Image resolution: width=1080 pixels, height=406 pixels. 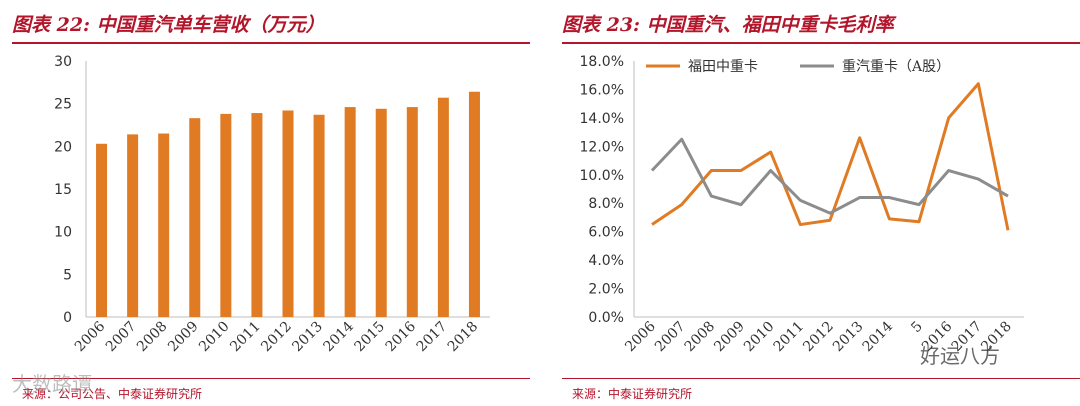 What do you see at coordinates (602, 90) in the screenshot?
I see `y-tick-label: 16.0%` at bounding box center [602, 90].